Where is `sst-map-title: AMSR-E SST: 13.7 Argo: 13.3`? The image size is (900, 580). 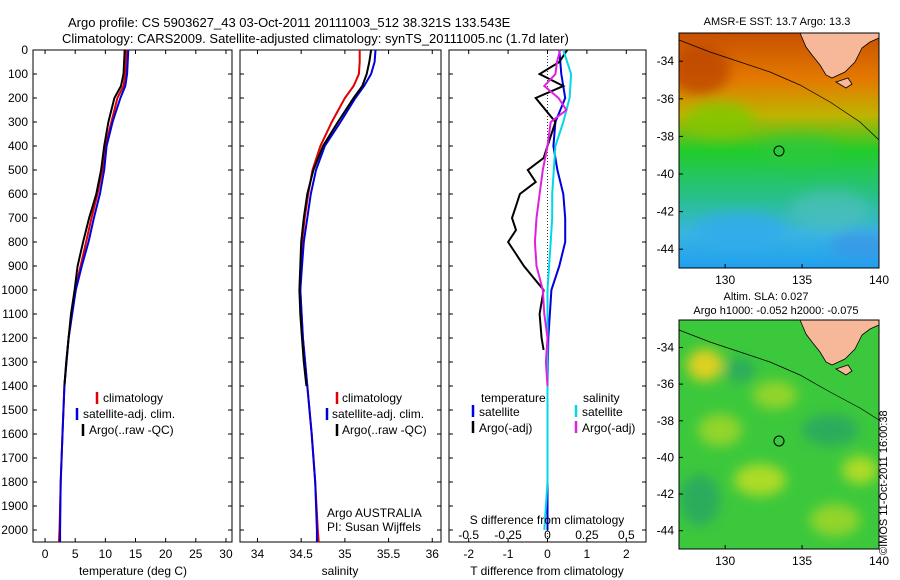
sst-map-title: AMSR-E SST: 13.7 Argo: 13.3 is located at coordinates (777, 22).